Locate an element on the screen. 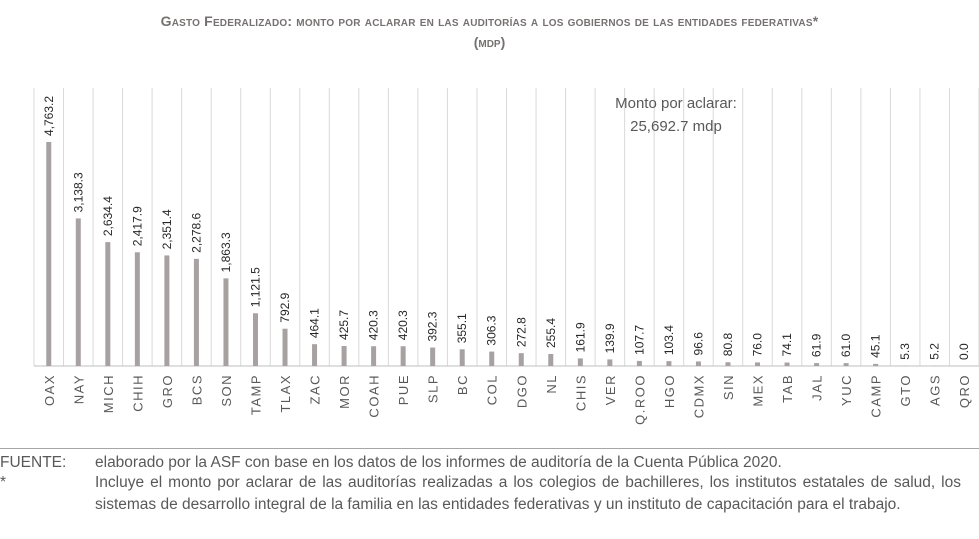 This screenshot has height=539, width=979. category-label: COL is located at coordinates (492, 389).